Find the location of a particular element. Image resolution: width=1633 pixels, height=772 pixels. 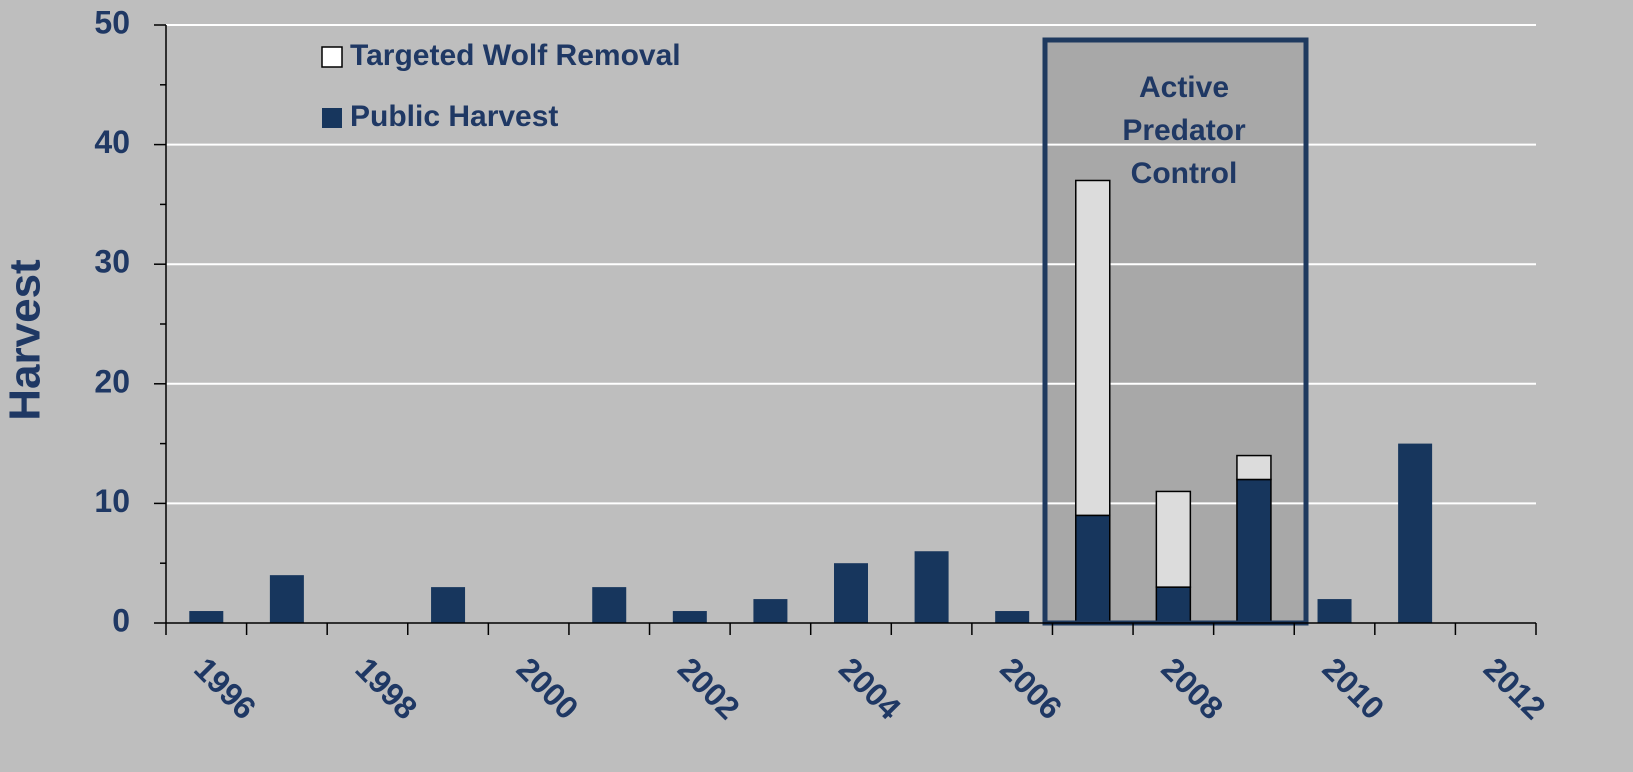

legend-label: Targeted Wolf Removal is located at coordinates (515, 55).